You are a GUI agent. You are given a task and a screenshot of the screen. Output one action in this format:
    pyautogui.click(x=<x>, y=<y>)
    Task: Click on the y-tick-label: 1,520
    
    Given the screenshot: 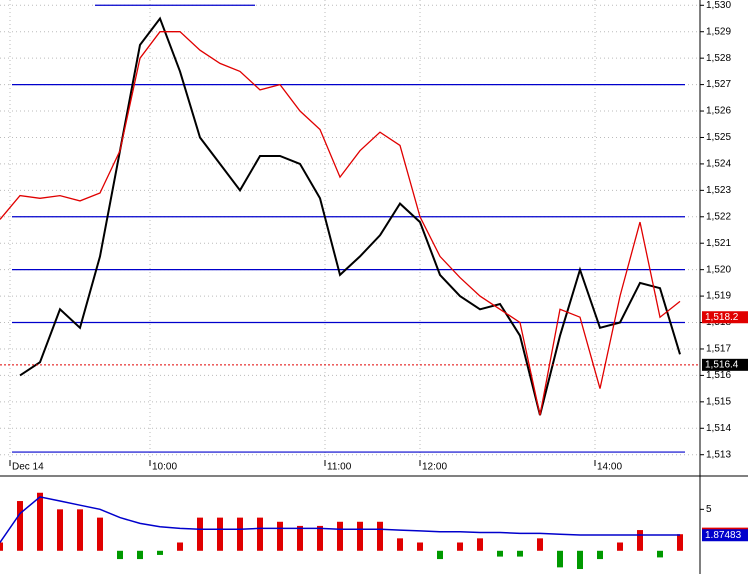 What is the action you would take?
    pyautogui.click(x=718, y=269)
    